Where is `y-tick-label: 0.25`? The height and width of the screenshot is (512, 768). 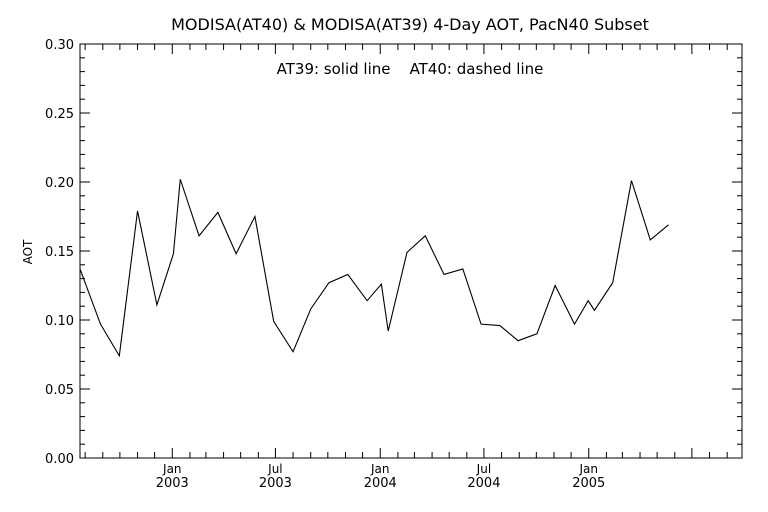 y-tick-label: 0.25 is located at coordinates (59, 114).